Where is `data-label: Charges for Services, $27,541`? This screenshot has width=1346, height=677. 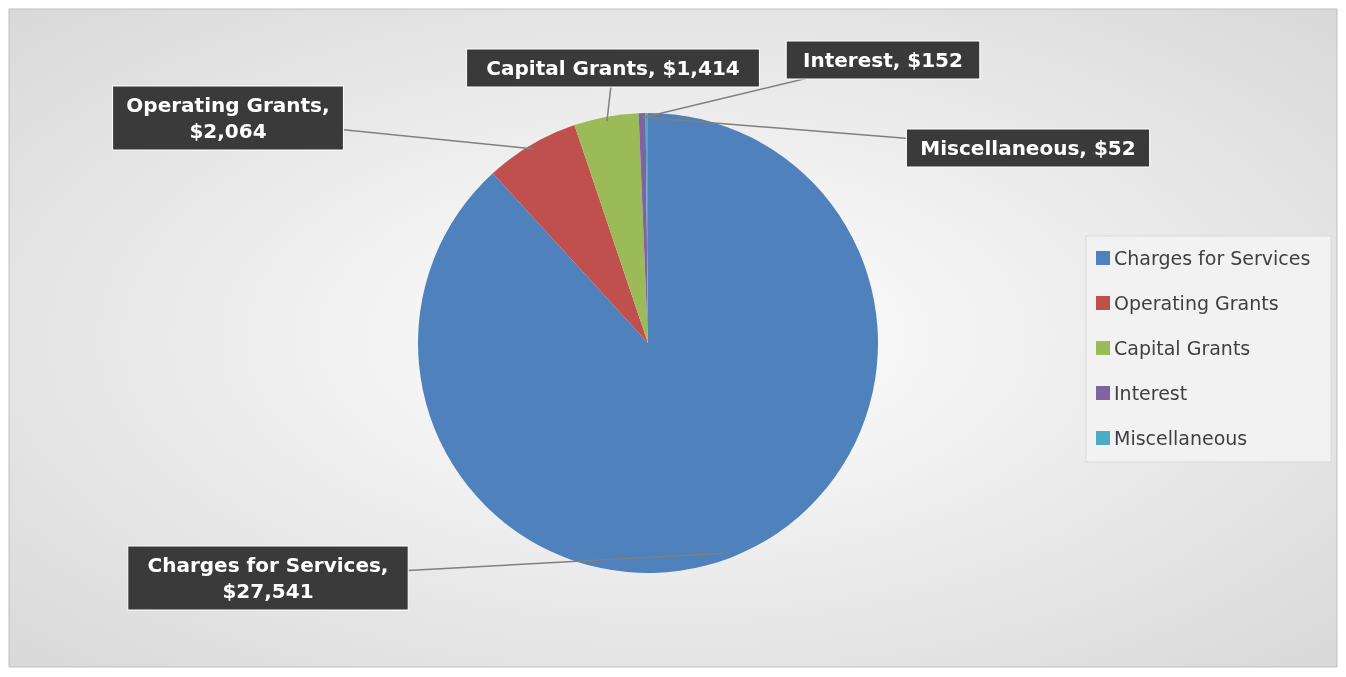
data-label: Charges for Services, $27,541 is located at coordinates (268, 578).